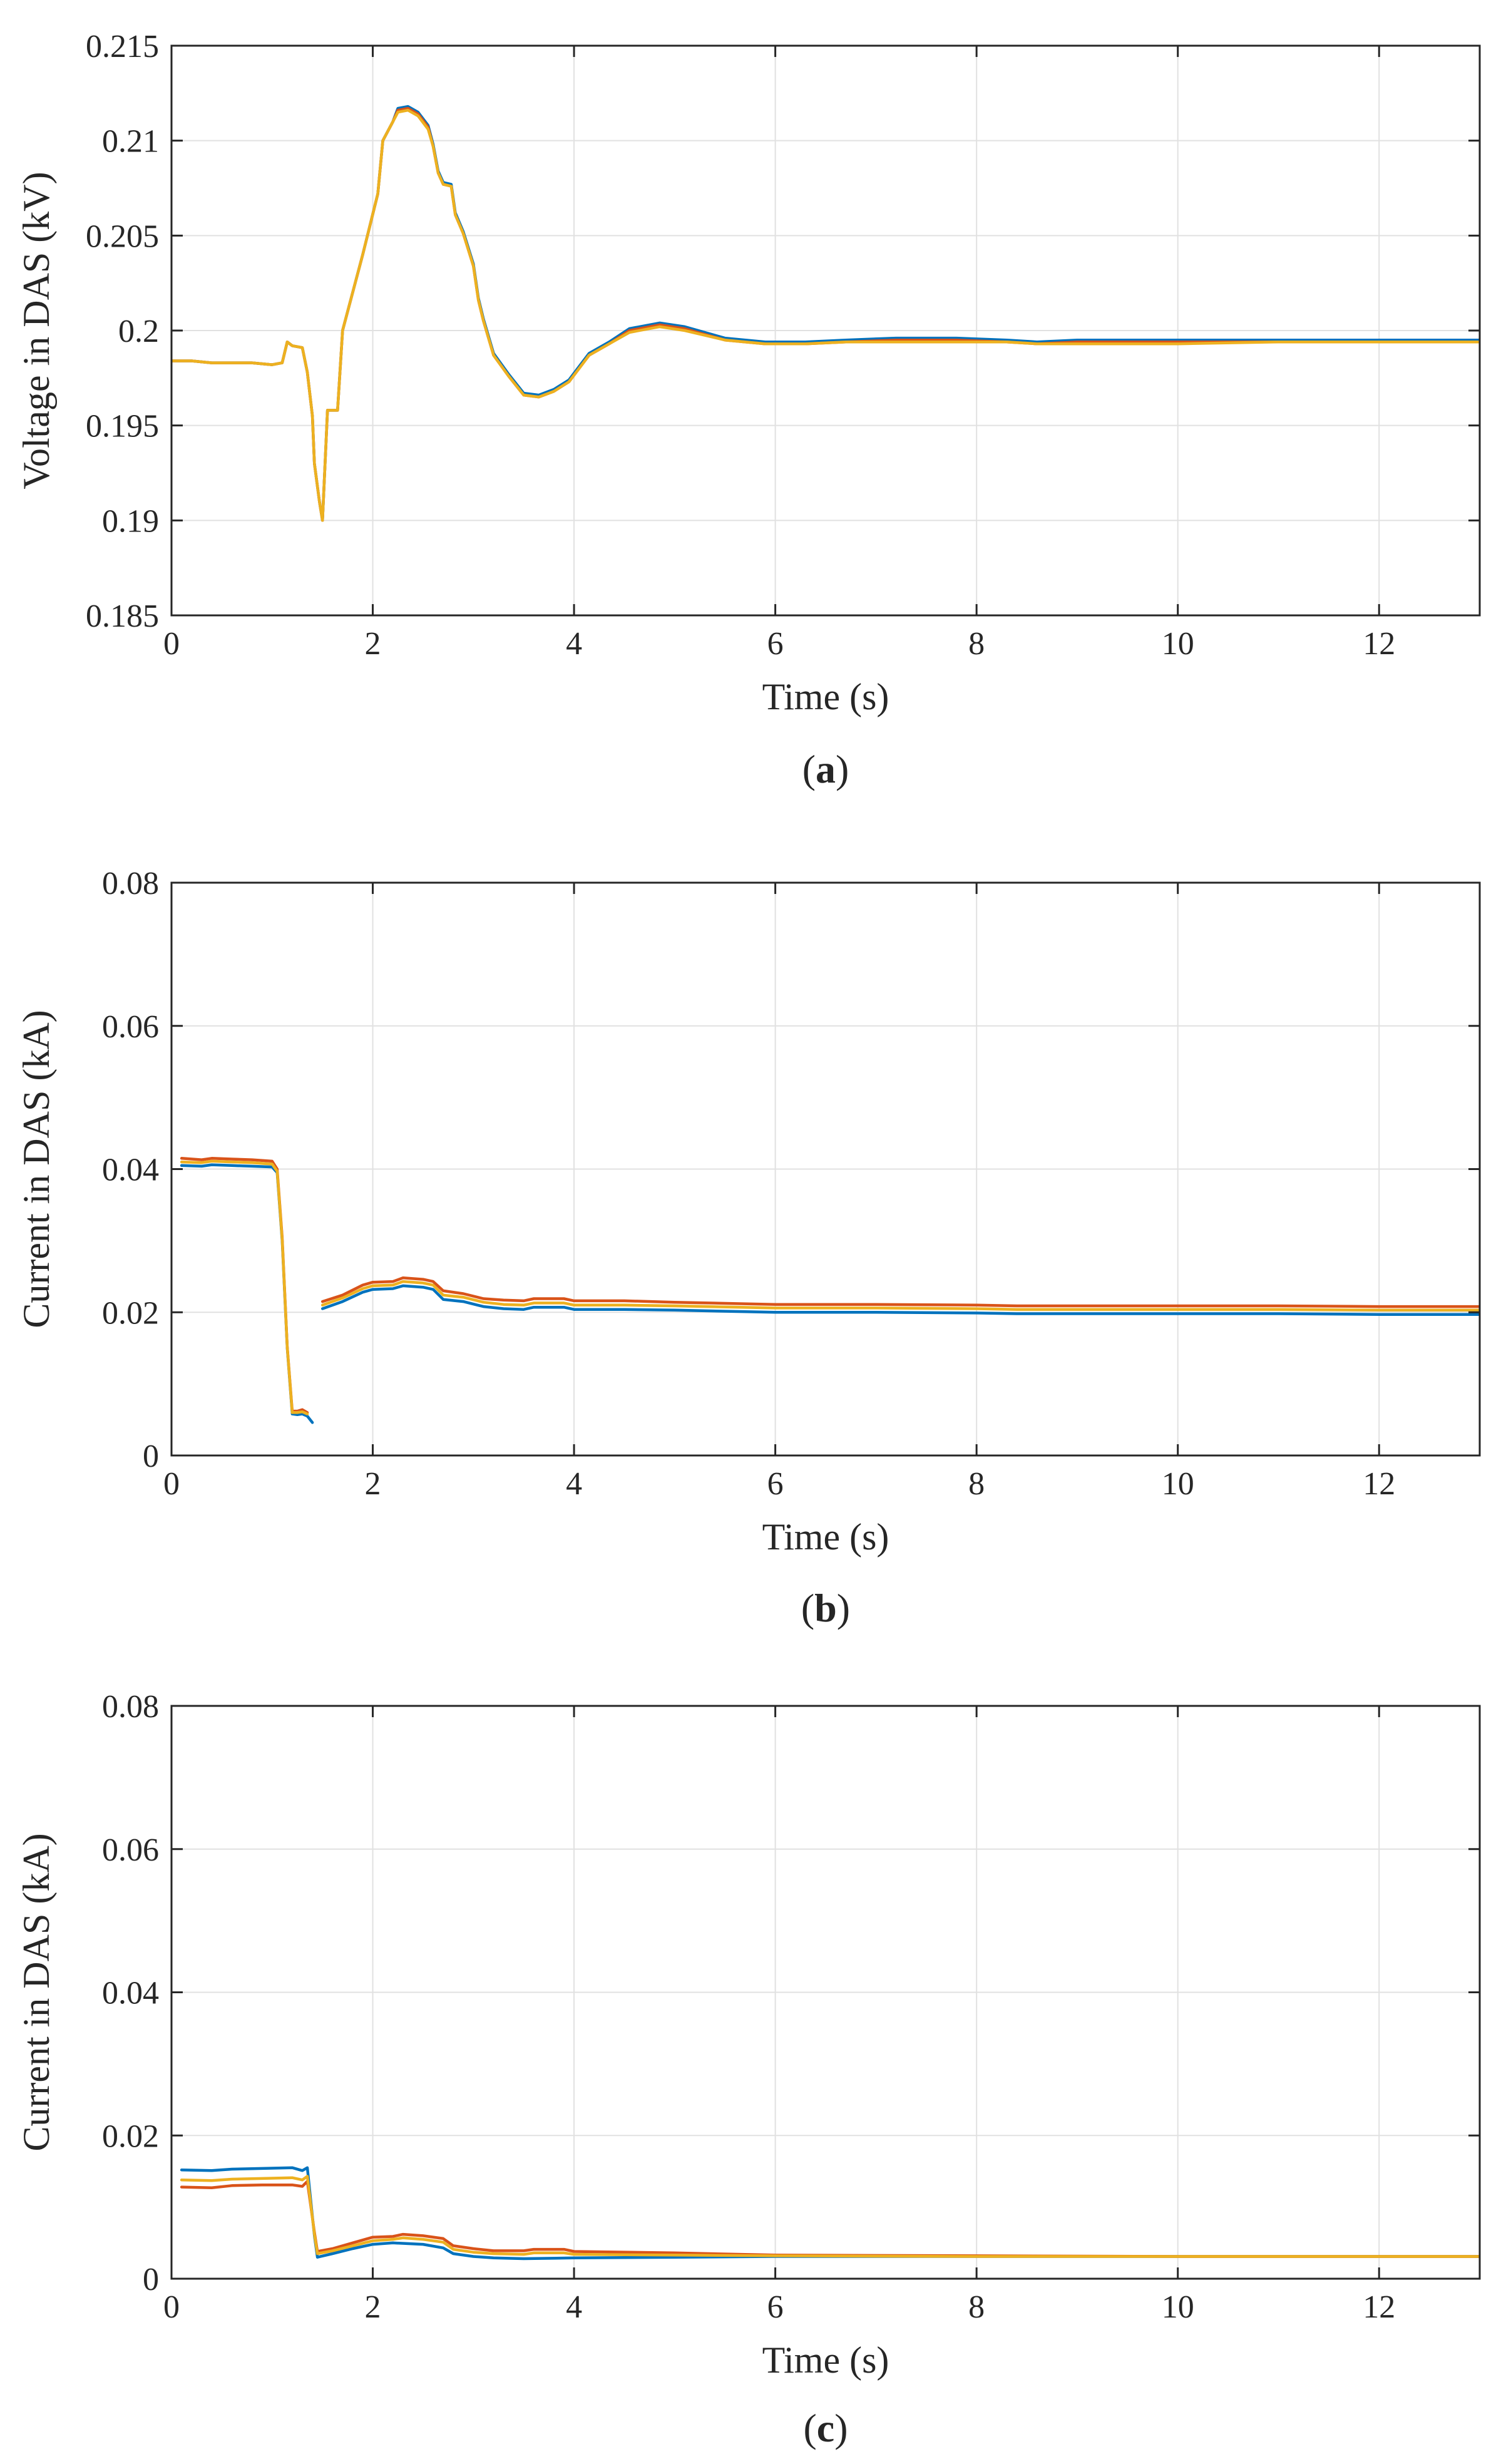 The width and height of the screenshot is (1506, 2464). What do you see at coordinates (36, 330) in the screenshot?
I see `y-axis-label: Voltage in DAS (kV)` at bounding box center [36, 330].